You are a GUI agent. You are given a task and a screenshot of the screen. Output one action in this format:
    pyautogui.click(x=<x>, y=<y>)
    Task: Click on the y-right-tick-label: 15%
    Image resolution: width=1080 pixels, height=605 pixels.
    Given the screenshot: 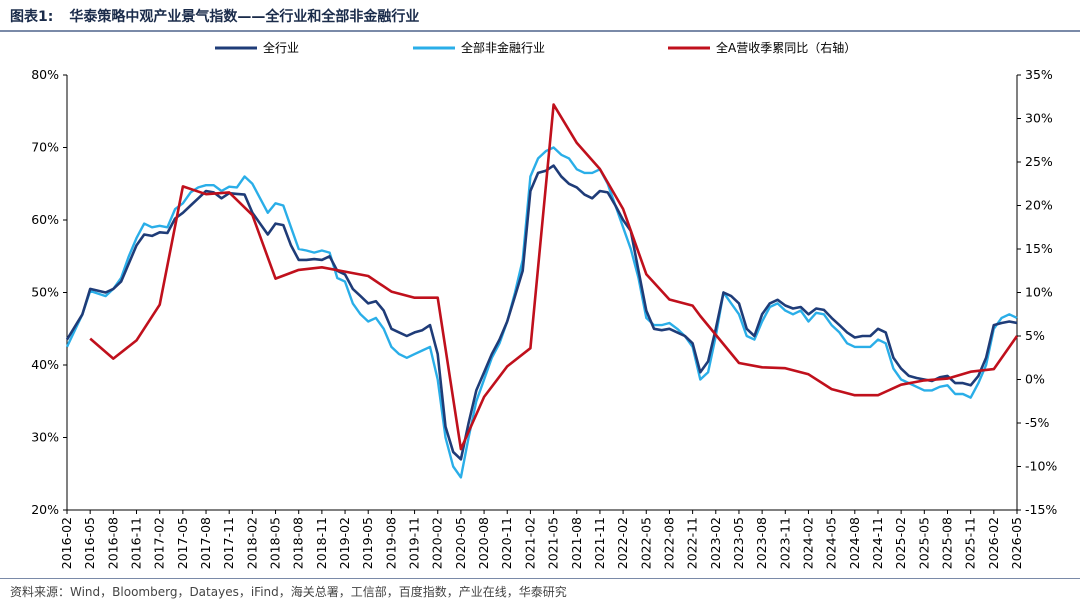 What is the action you would take?
    pyautogui.click(x=1039, y=248)
    